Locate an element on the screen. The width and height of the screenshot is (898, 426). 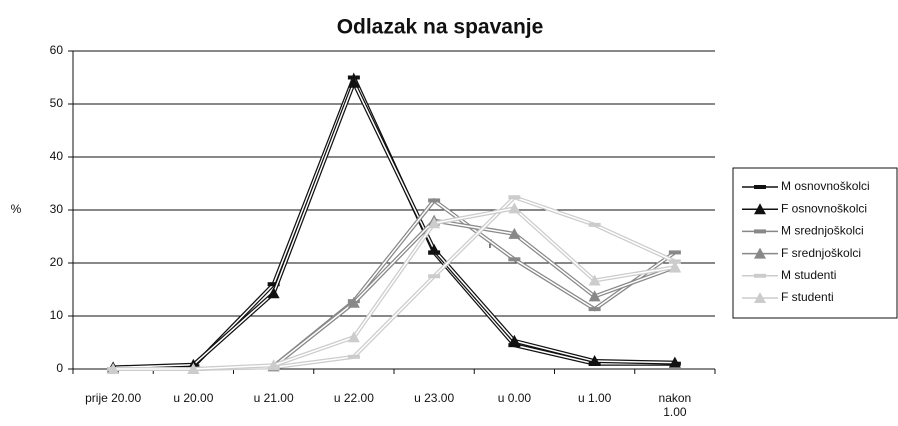
x-tick-label: u 20.00 is located at coordinates (193, 398).